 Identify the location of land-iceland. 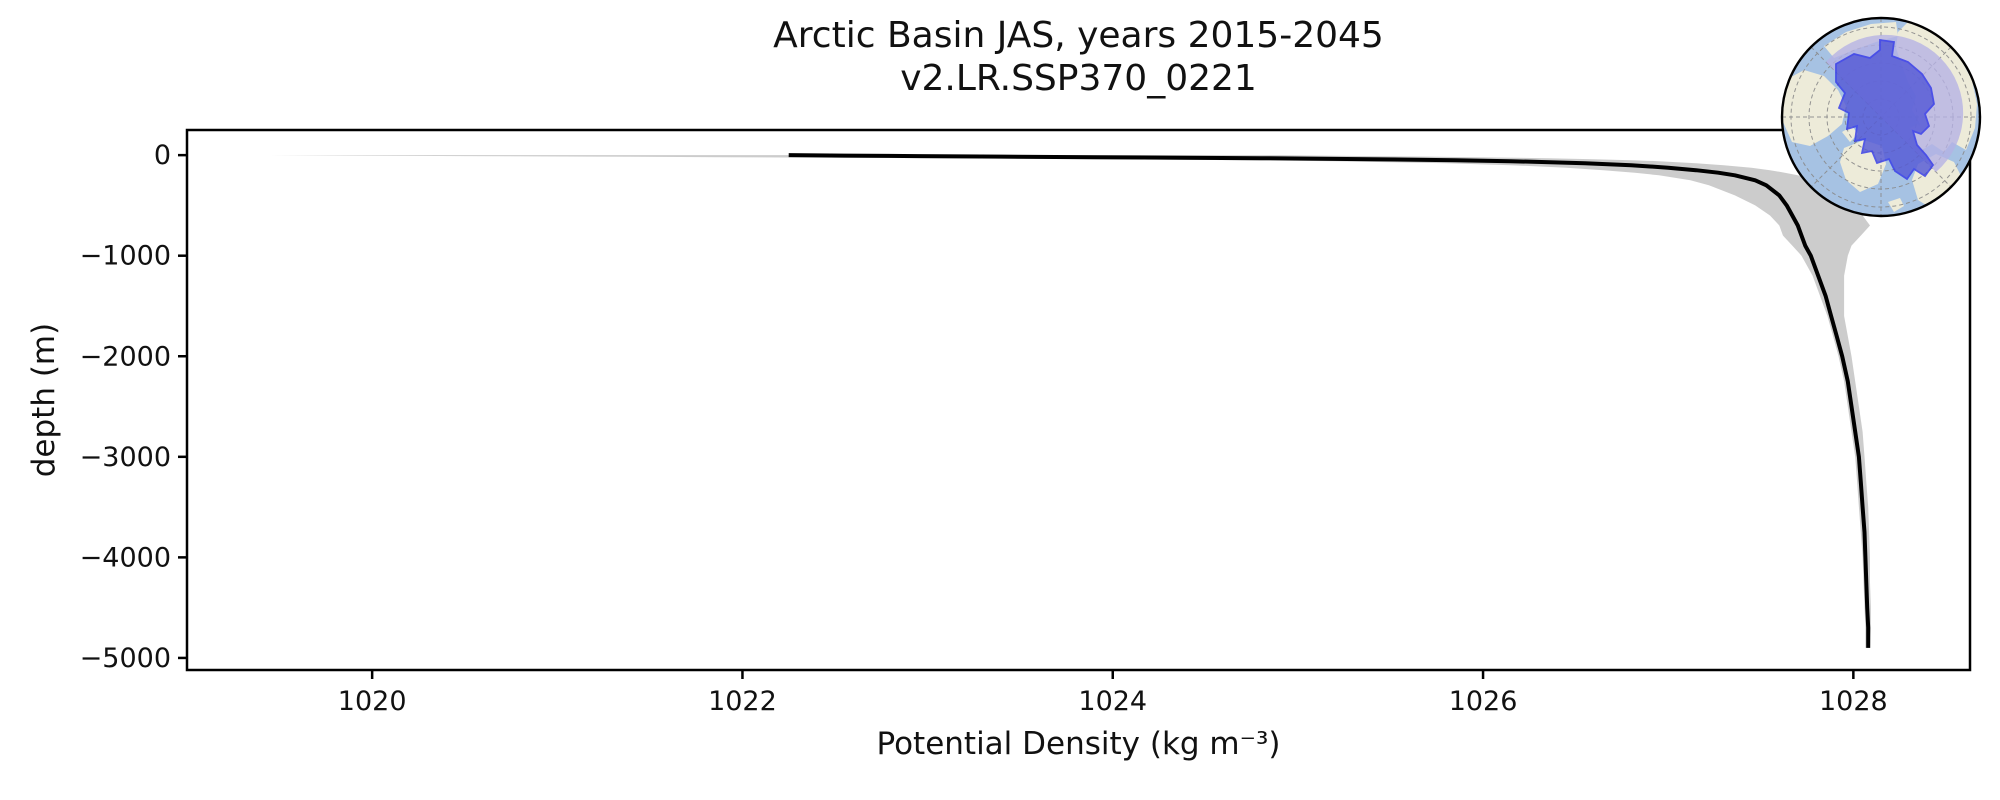
(1896, 205).